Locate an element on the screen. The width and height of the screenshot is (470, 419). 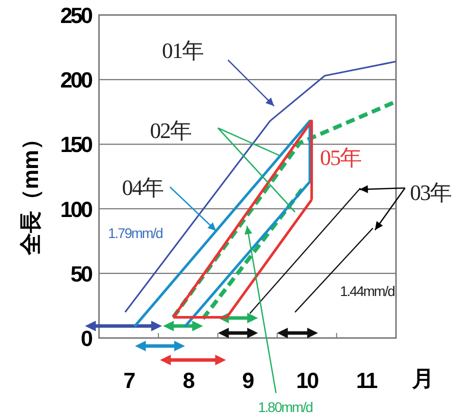
y-tick-label: 0 is located at coordinates (86, 338).